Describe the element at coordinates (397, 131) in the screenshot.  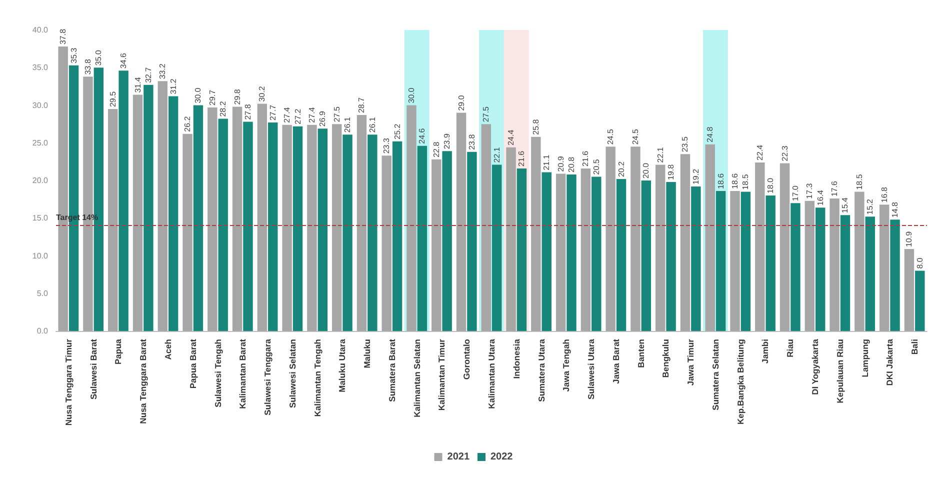
I see `data-label: 25.2` at that location.